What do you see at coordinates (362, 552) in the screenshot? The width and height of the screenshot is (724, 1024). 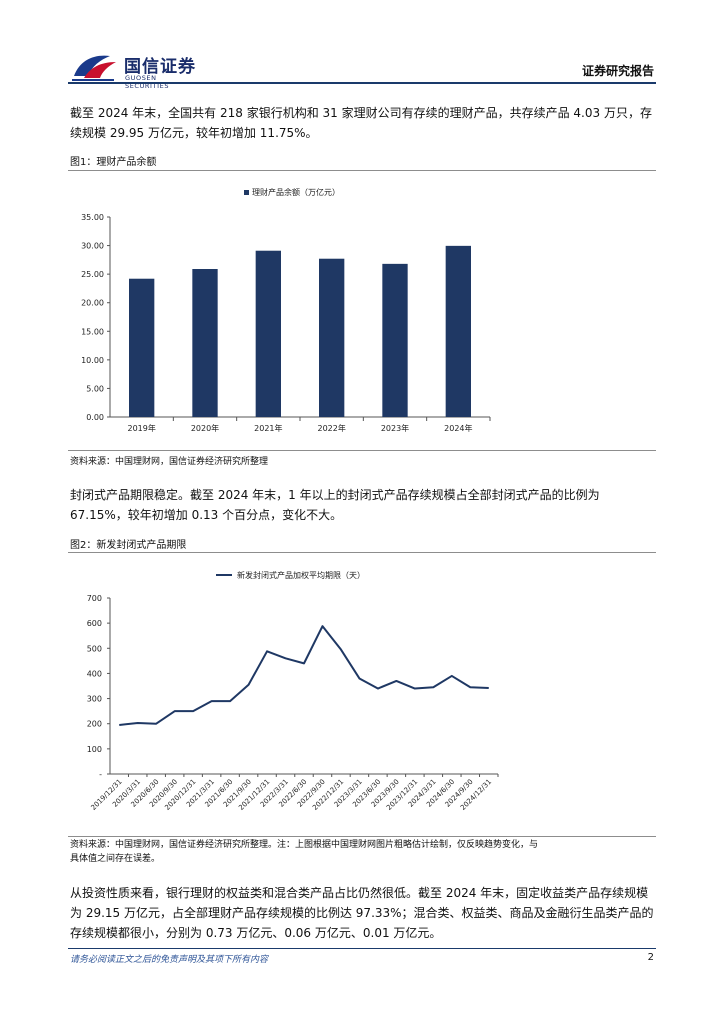 I see `figure2-top-rule` at bounding box center [362, 552].